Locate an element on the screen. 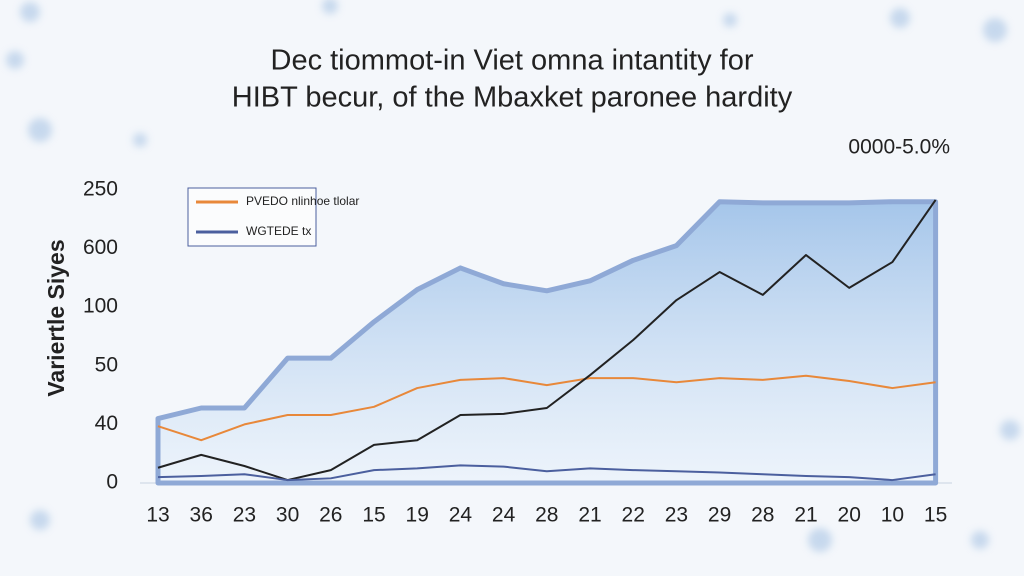 The height and width of the screenshot is (576, 1024). subtitle: 0000-5.0% is located at coordinates (899, 147).